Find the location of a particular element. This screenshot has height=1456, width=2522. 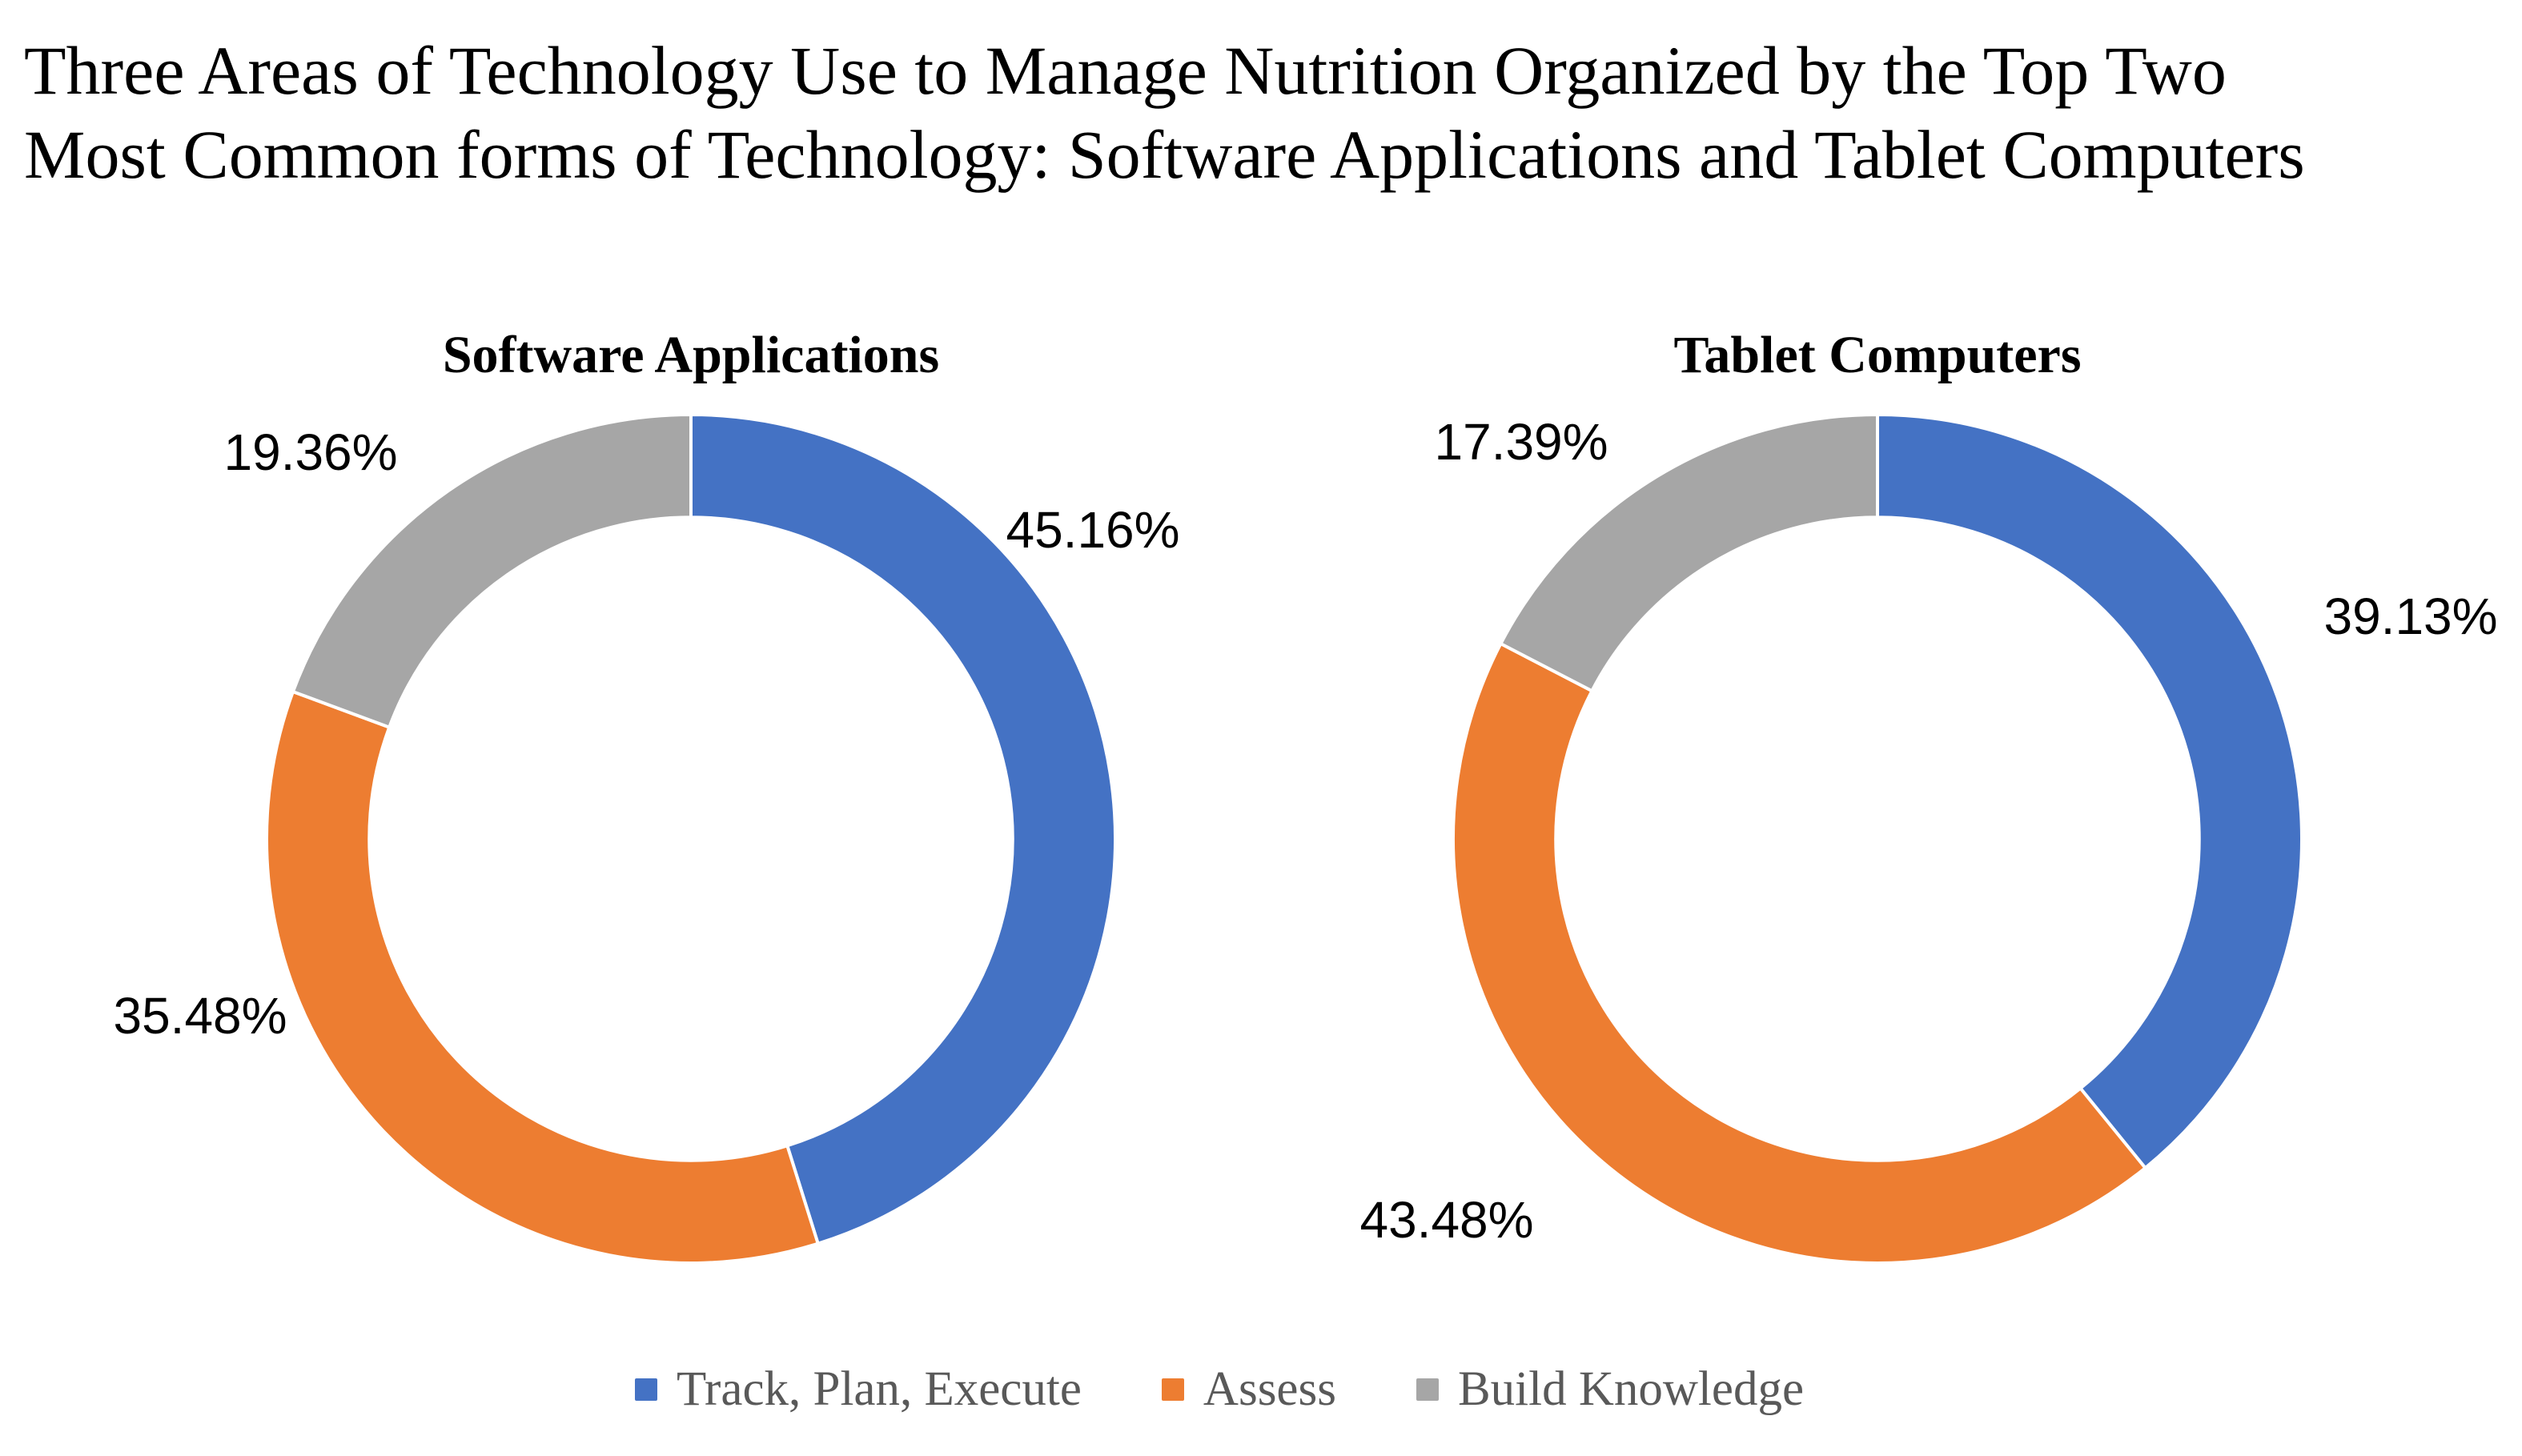

percent-label-sw-track-plan-execute: 45.16% is located at coordinates (1093, 530).